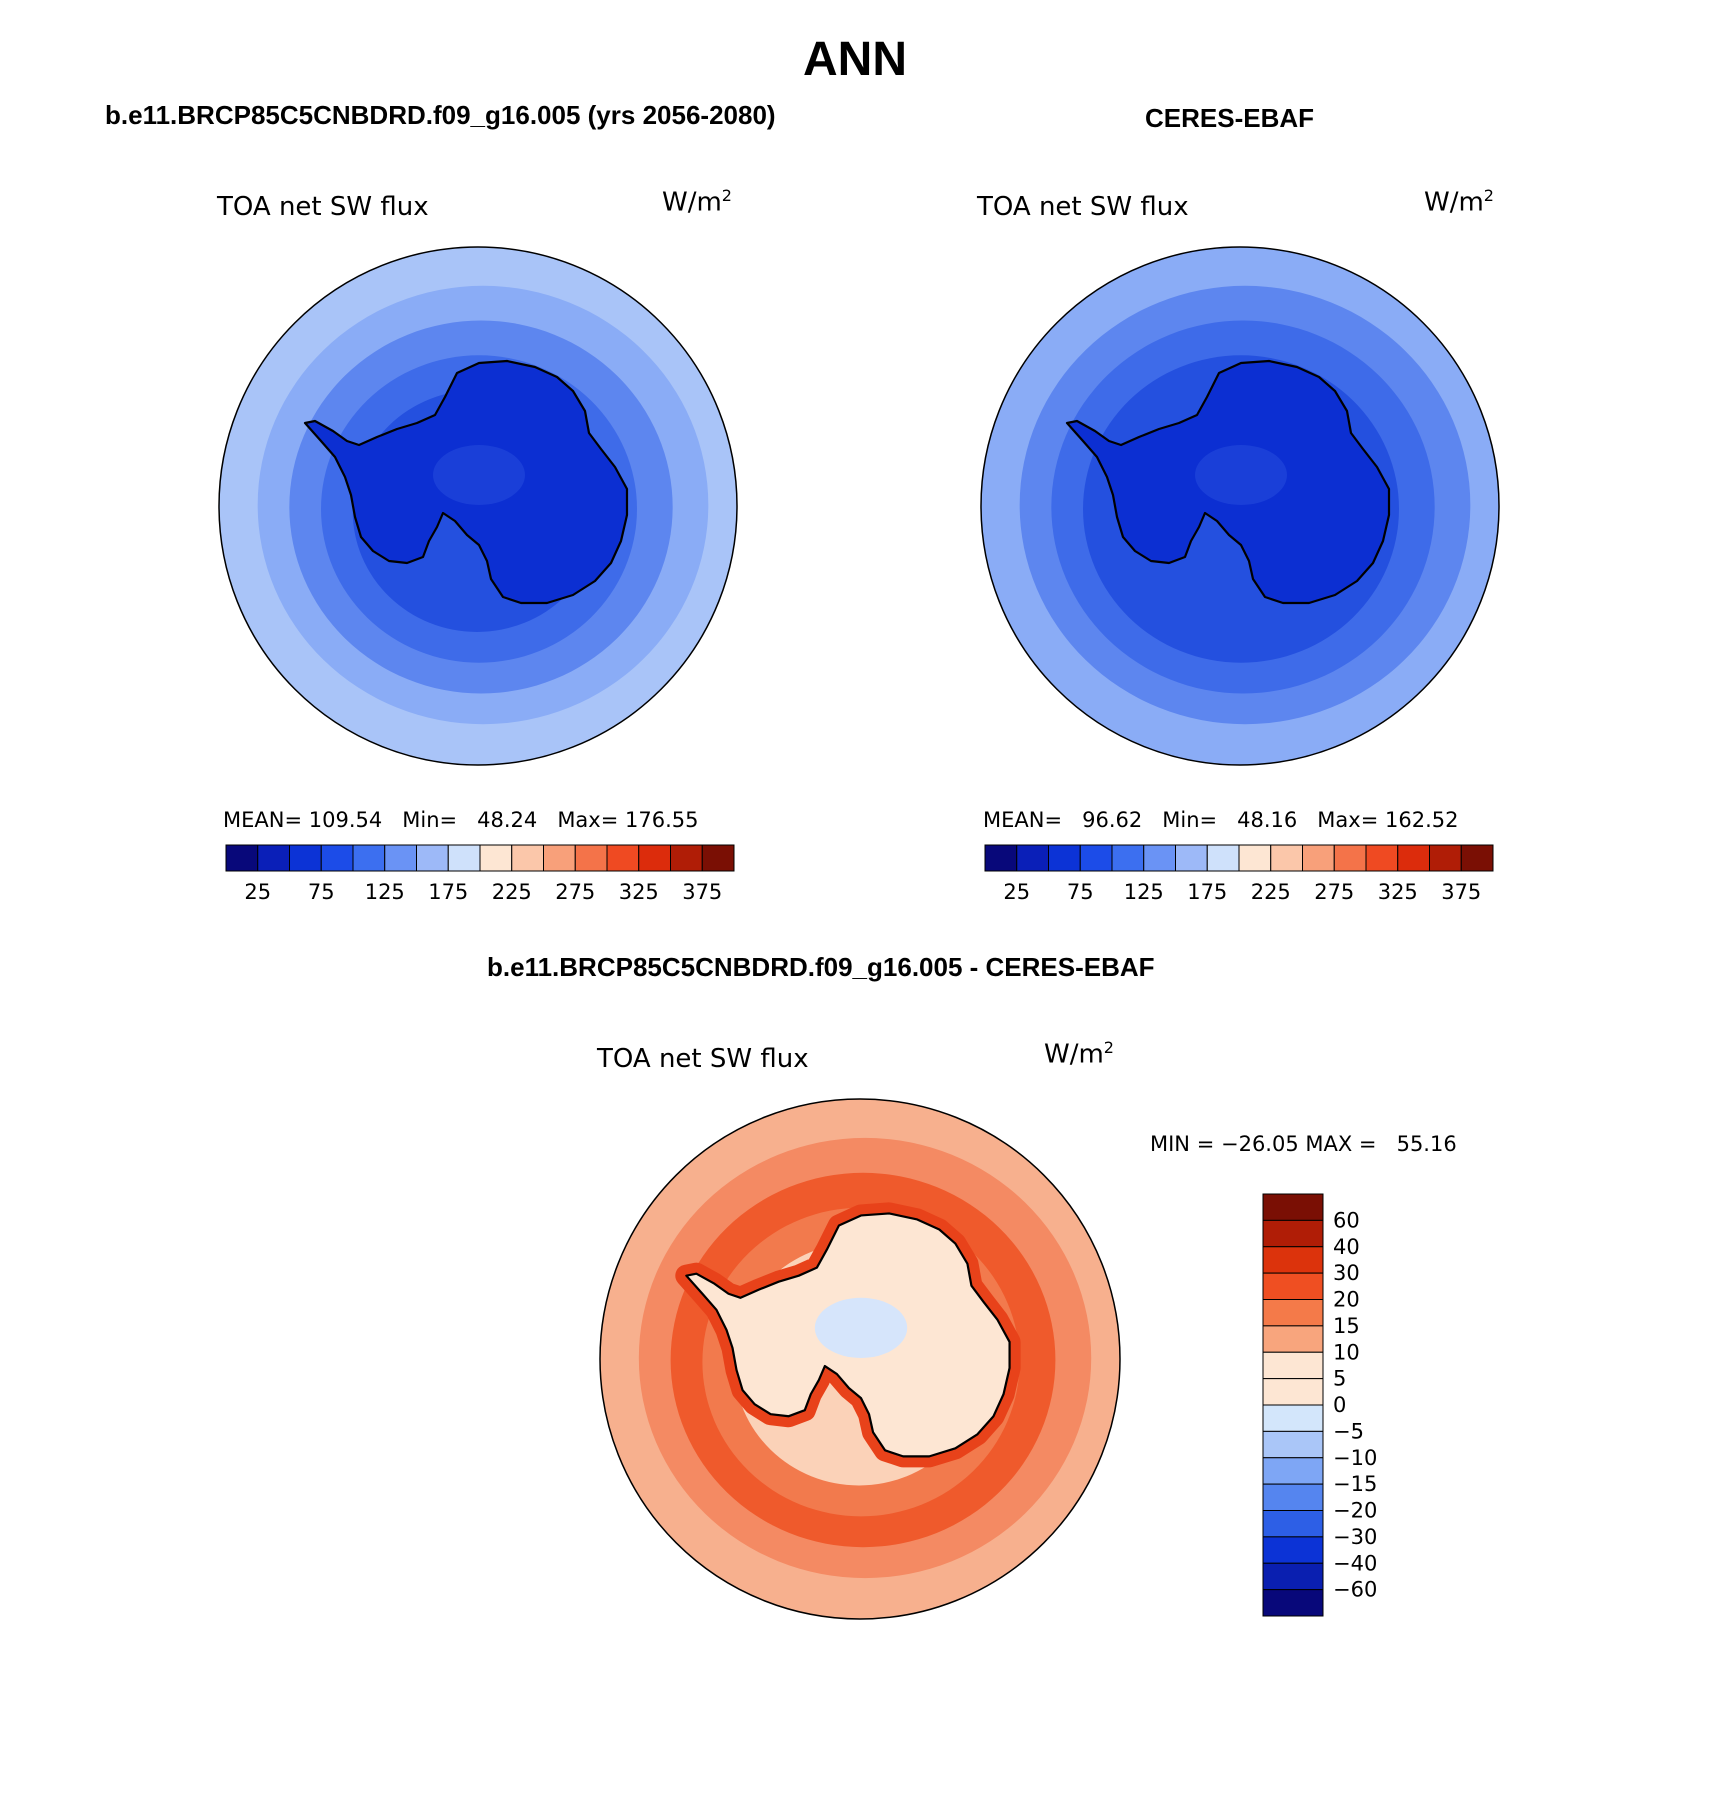 The image size is (1710, 1813). Describe the element at coordinates (1346, 1326) in the screenshot. I see `colorbar-tick-label: 15` at that location.